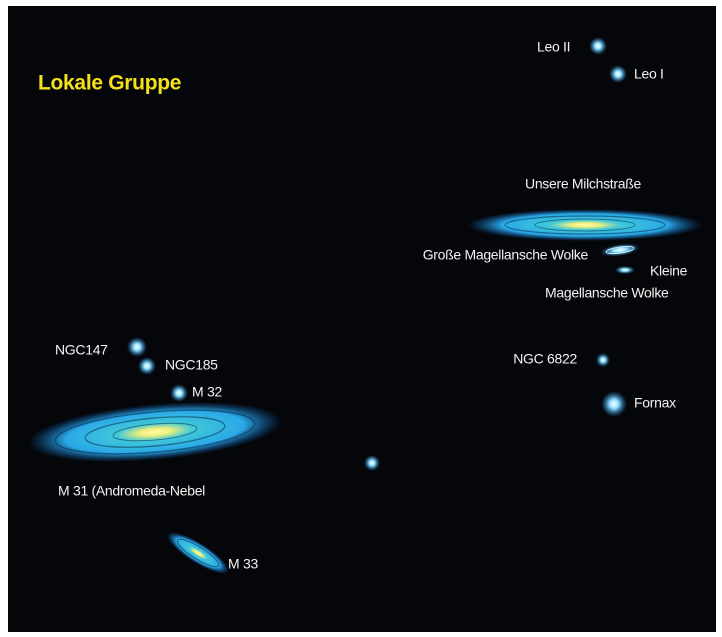 Image resolution: width=722 pixels, height=637 pixels. What do you see at coordinates (81, 350) in the screenshot?
I see `label: NGC147` at bounding box center [81, 350].